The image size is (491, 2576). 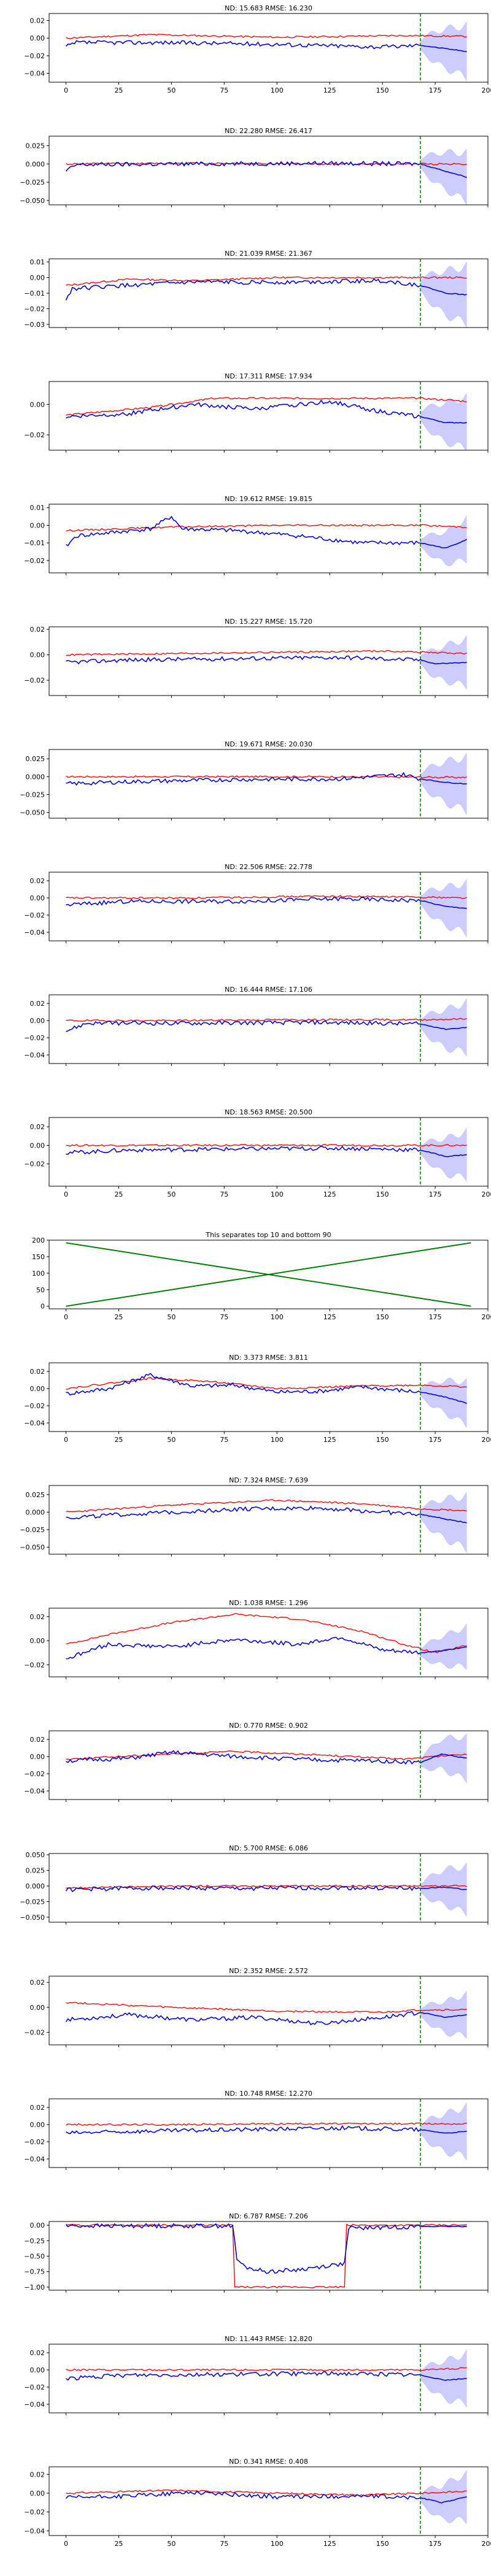 What do you see at coordinates (268, 131) in the screenshot?
I see `subplot-title: ND: 22.280 RMSE: 26.417` at bounding box center [268, 131].